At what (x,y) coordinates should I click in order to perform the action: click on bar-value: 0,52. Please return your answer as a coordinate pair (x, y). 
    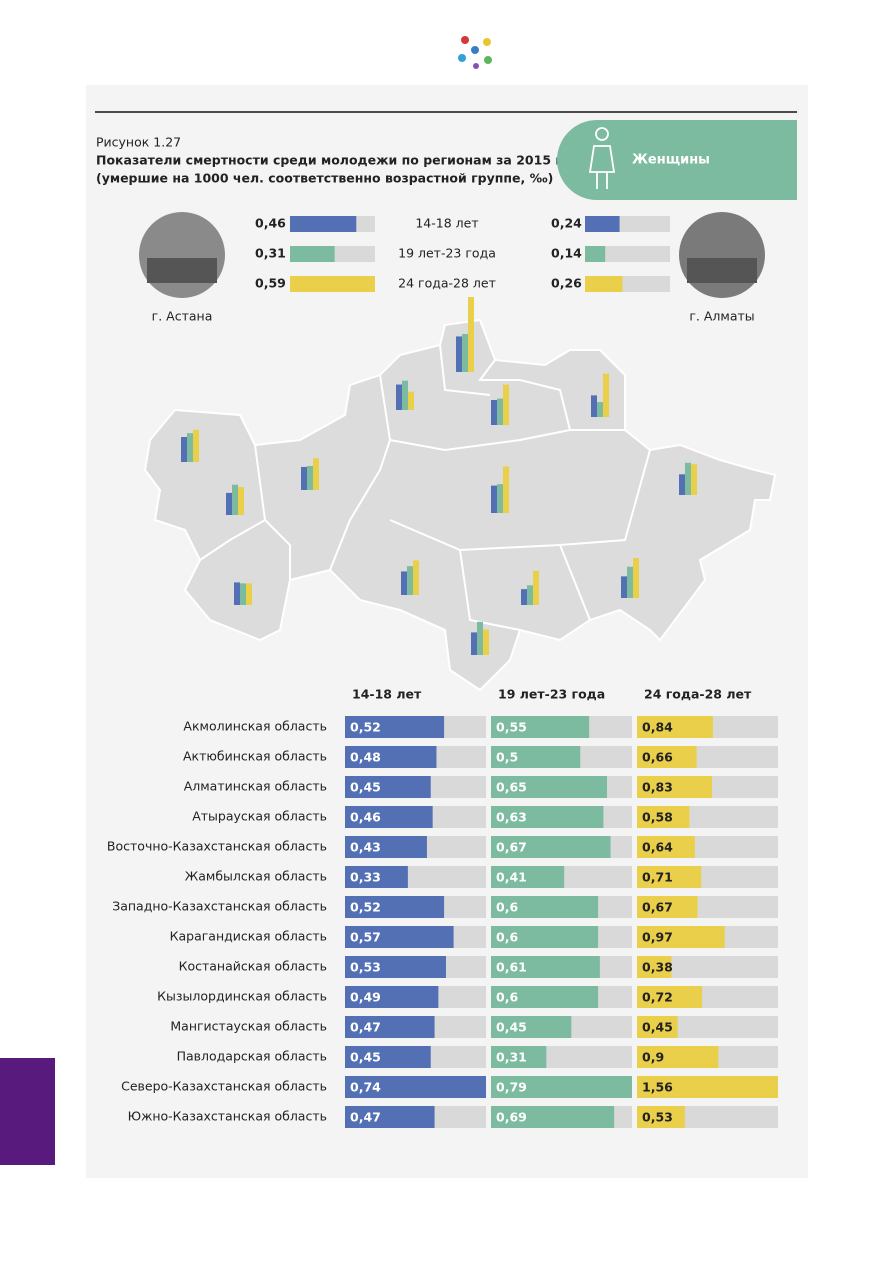
    Looking at the image, I should click on (365, 907).